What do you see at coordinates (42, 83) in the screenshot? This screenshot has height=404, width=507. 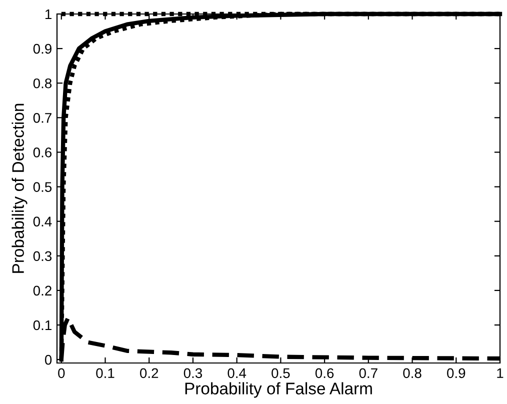 I see `y-tick-label: 0.8` at bounding box center [42, 83].